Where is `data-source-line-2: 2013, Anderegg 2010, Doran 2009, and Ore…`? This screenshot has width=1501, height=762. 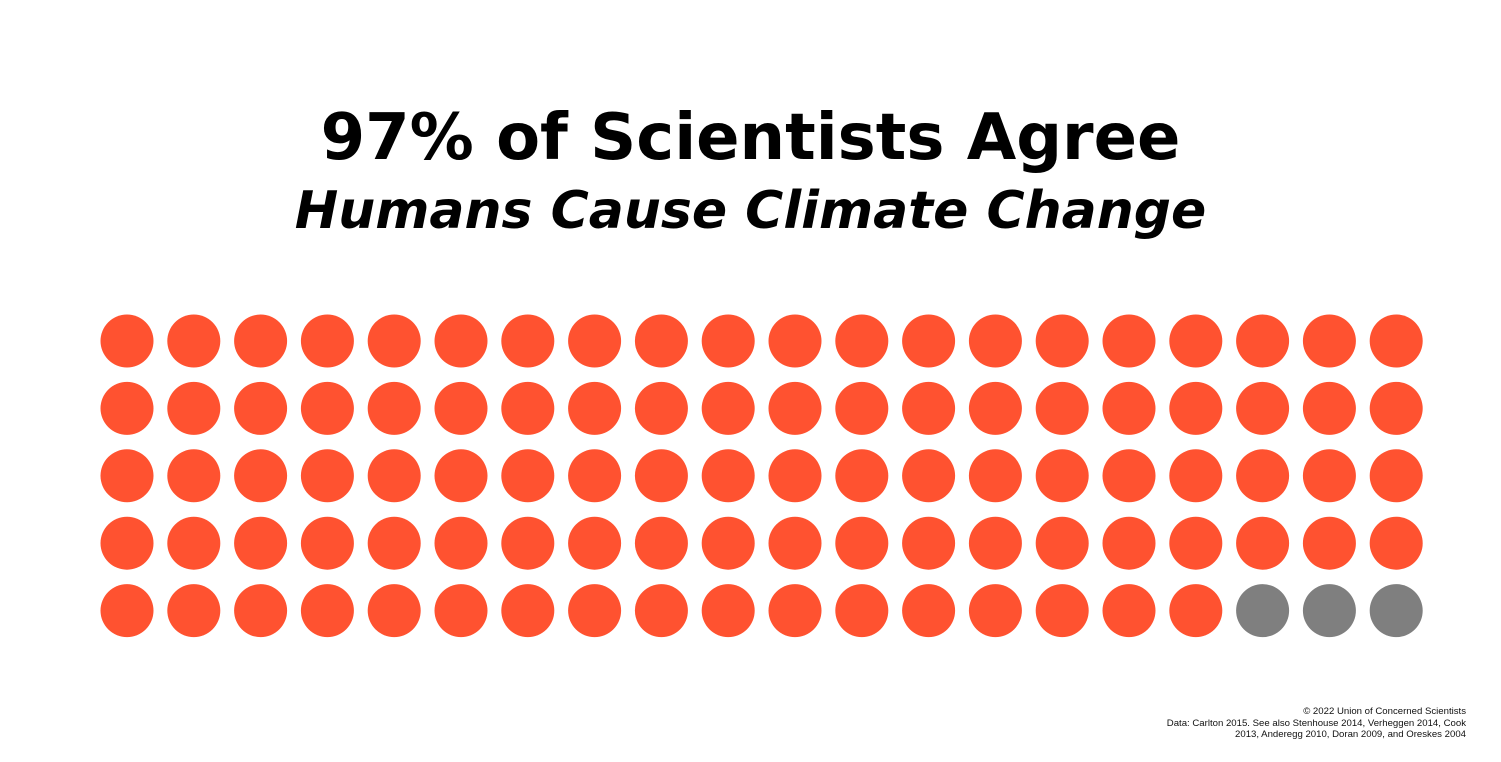
data-source-line-2: 2013, Anderegg 2010, Doran 2009, and Ore… is located at coordinates (1350, 734).